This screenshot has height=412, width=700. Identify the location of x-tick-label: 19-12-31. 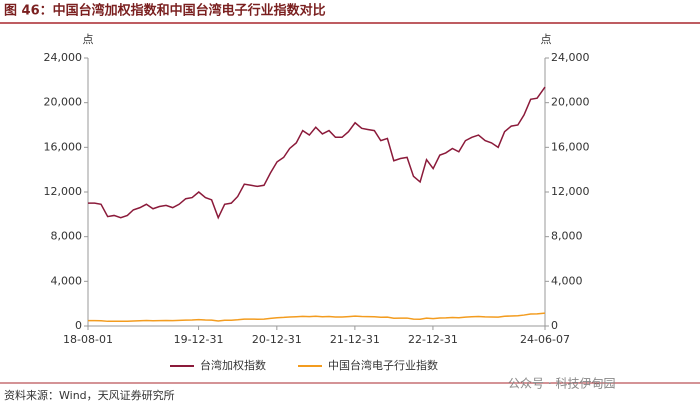
(199, 339).